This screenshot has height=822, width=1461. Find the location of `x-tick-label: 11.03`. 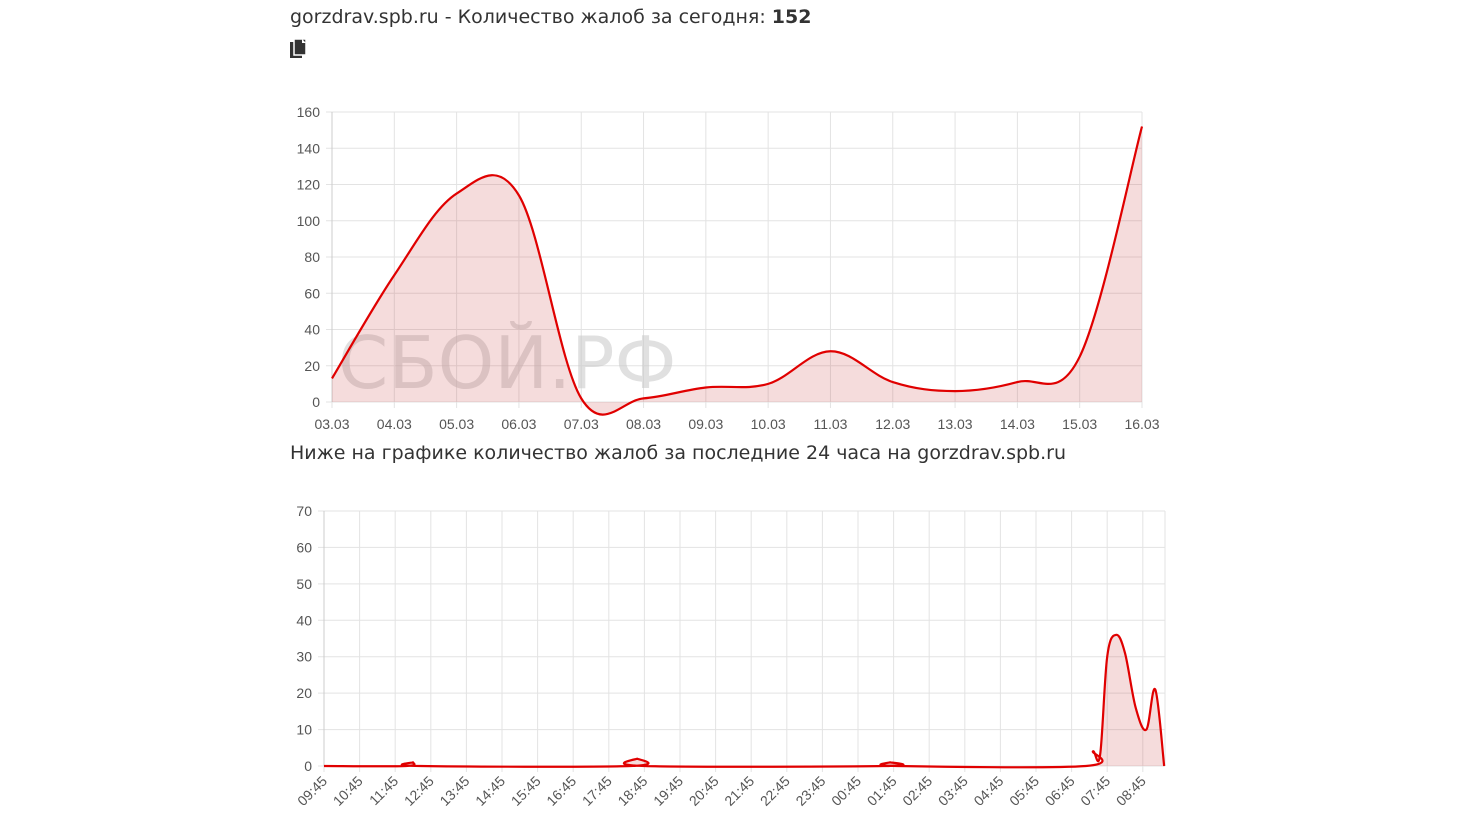

x-tick-label: 11.03 is located at coordinates (830, 424).